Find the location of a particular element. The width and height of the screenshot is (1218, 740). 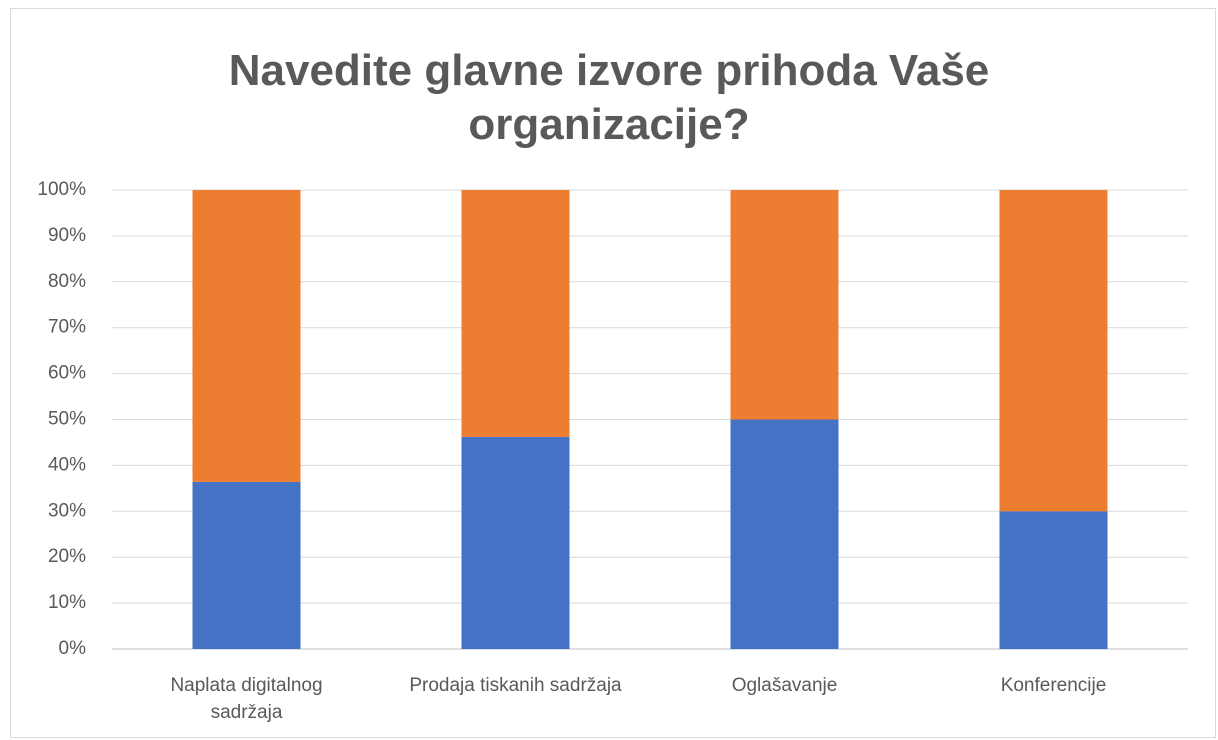

y-tick-label: 50% is located at coordinates (67, 419).